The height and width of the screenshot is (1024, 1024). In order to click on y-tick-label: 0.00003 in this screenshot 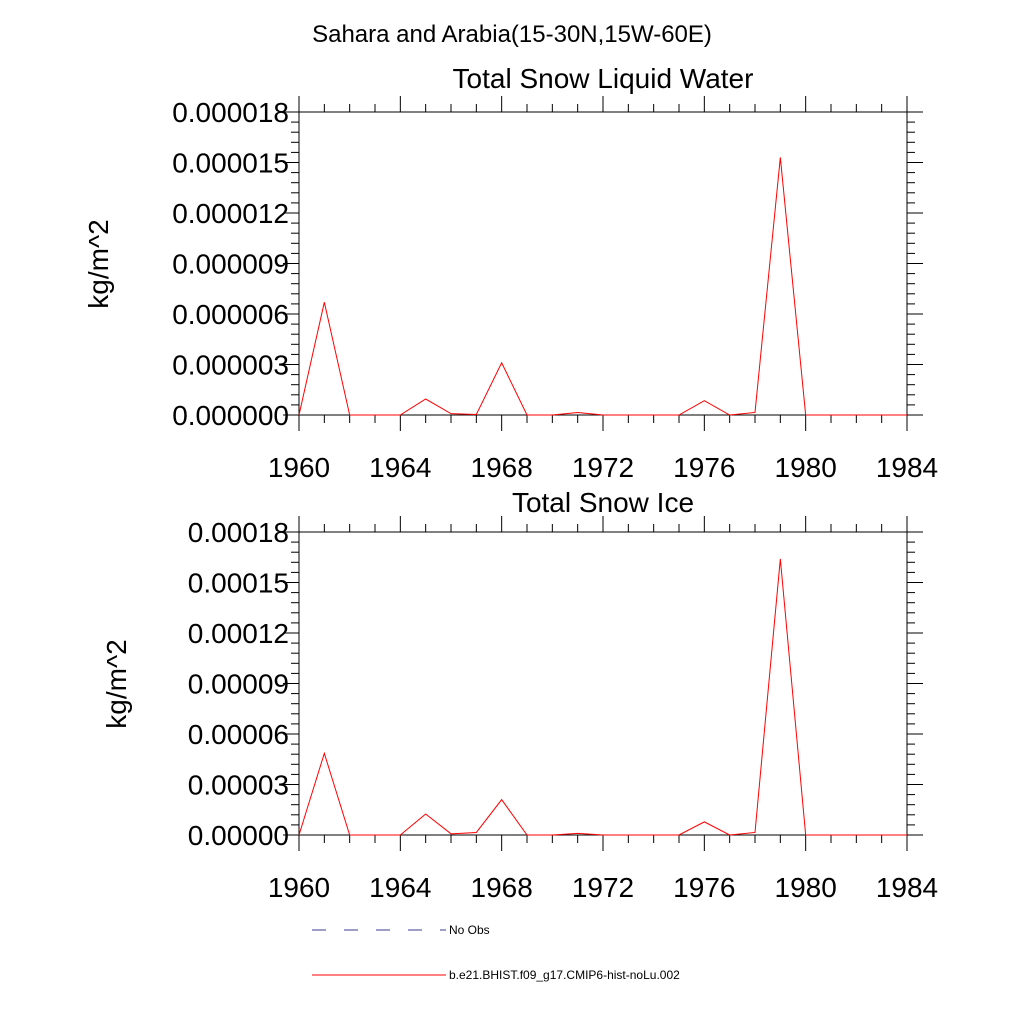, I will do `click(238, 785)`.